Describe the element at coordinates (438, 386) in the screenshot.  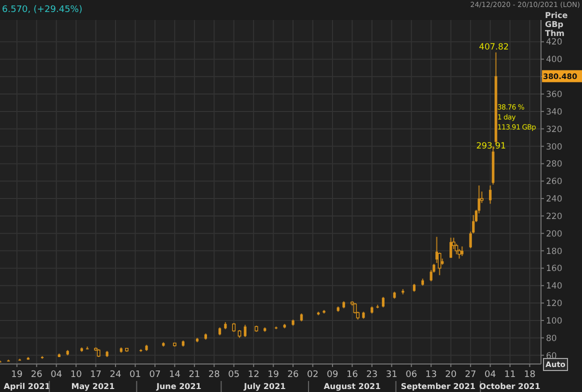
I see `text: September 2021` at that location.